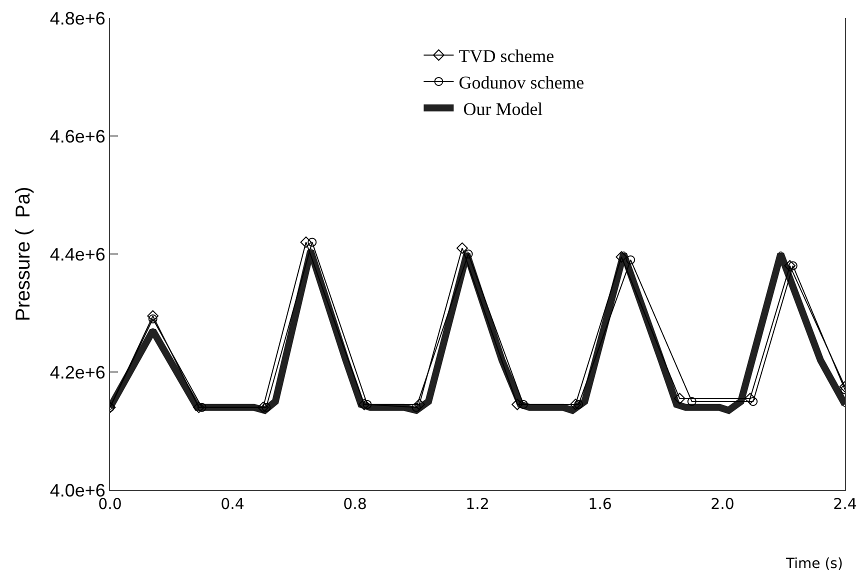  I want to click on x-tick-label: 0.4, so click(232, 504).